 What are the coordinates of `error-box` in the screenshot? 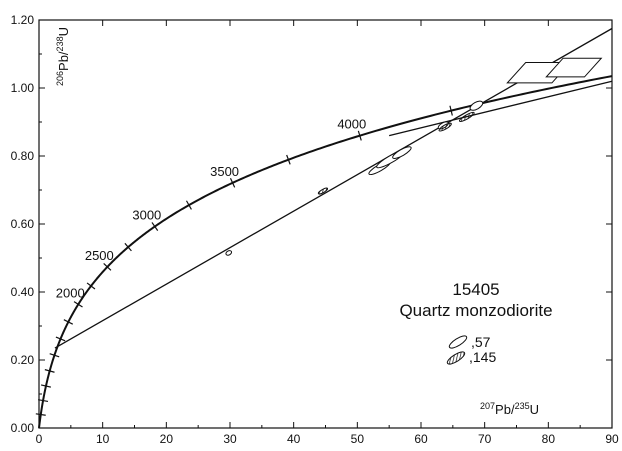 It's located at (574, 67).